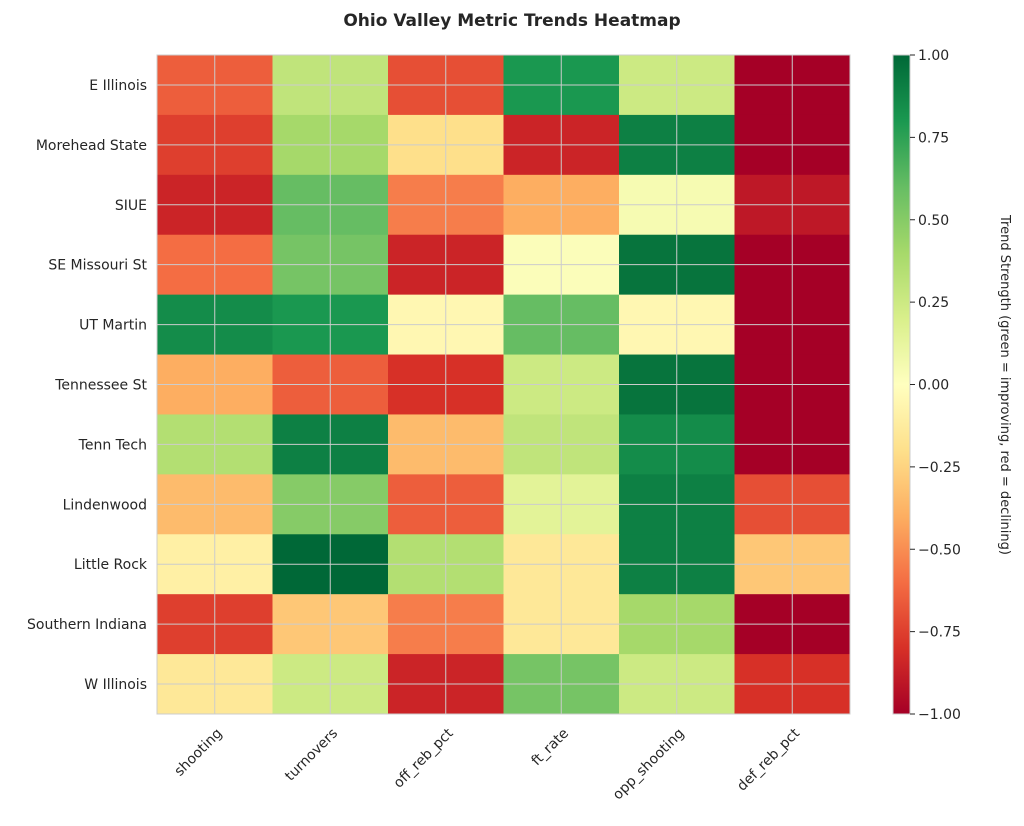  I want to click on x-tick-label: off_reb_pct, so click(424, 758).